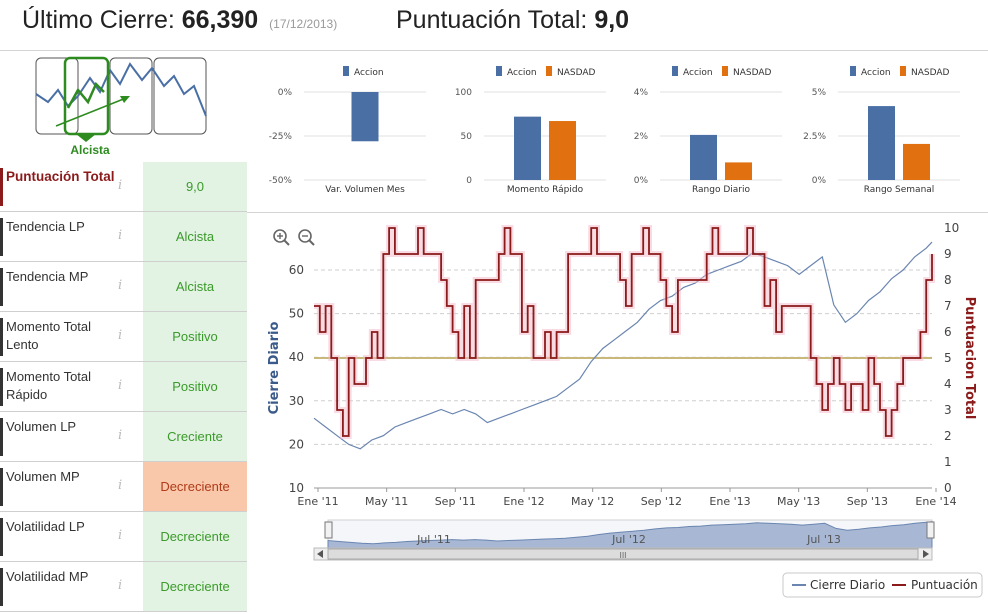  What do you see at coordinates (43, 476) in the screenshot?
I see `indicator-label: Volumen MP` at bounding box center [43, 476].